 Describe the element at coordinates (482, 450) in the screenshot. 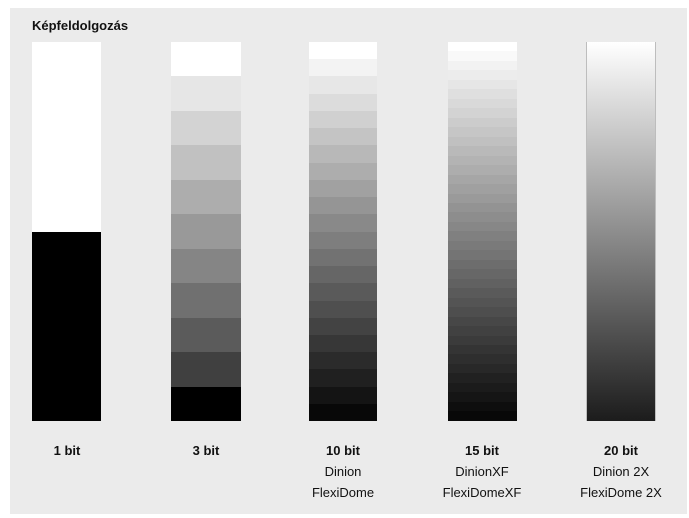

I see `bit-depth-label: 15 bit` at that location.